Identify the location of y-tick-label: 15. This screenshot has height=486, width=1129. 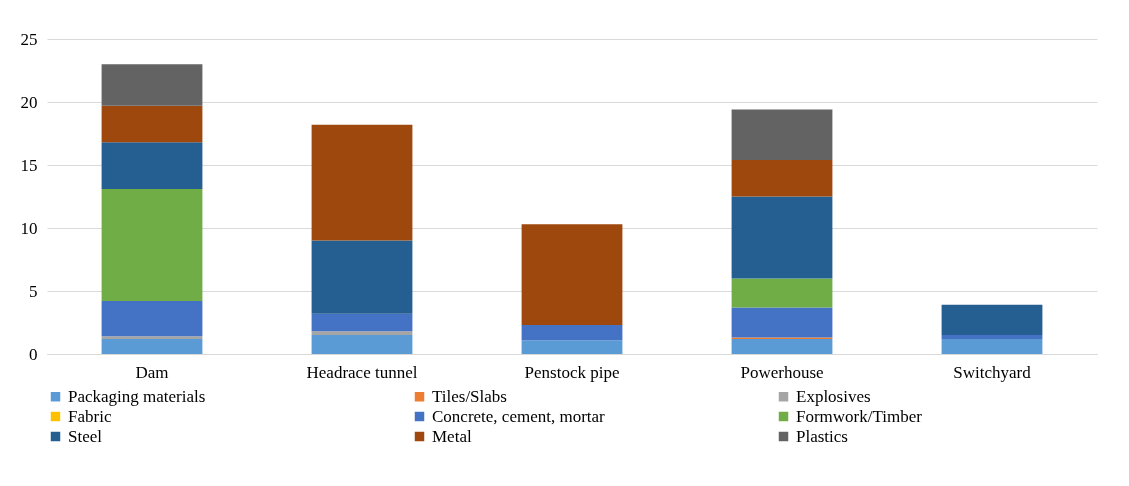
(29, 165).